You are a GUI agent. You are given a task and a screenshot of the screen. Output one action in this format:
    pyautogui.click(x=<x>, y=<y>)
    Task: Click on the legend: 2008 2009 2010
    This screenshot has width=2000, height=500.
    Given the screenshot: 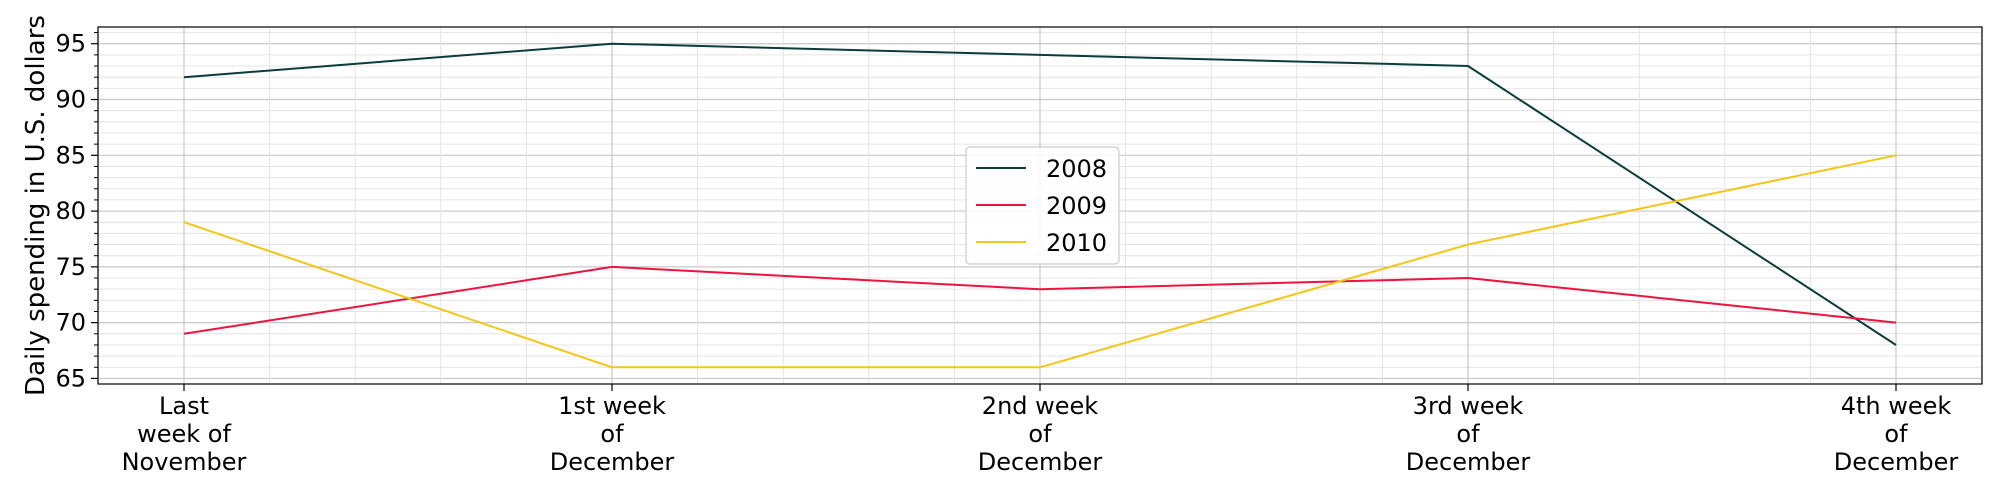 What is the action you would take?
    pyautogui.click(x=1042, y=205)
    